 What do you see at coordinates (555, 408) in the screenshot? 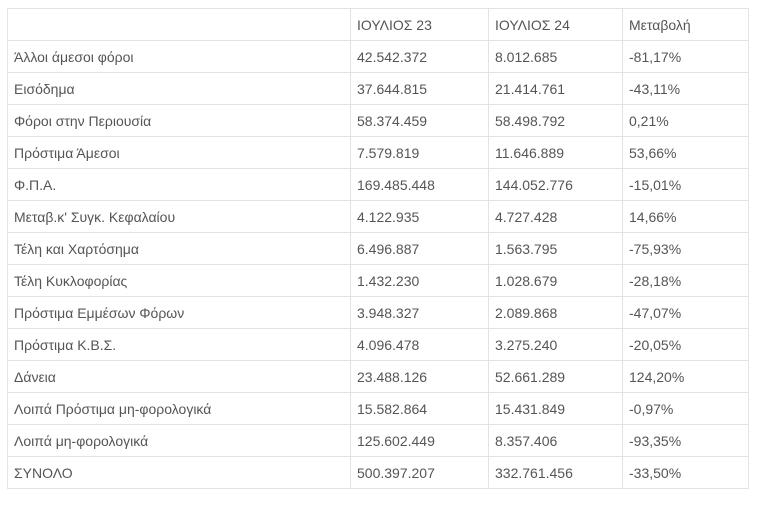
I see `table-row-july-24-cell: 15.431.849` at bounding box center [555, 408].